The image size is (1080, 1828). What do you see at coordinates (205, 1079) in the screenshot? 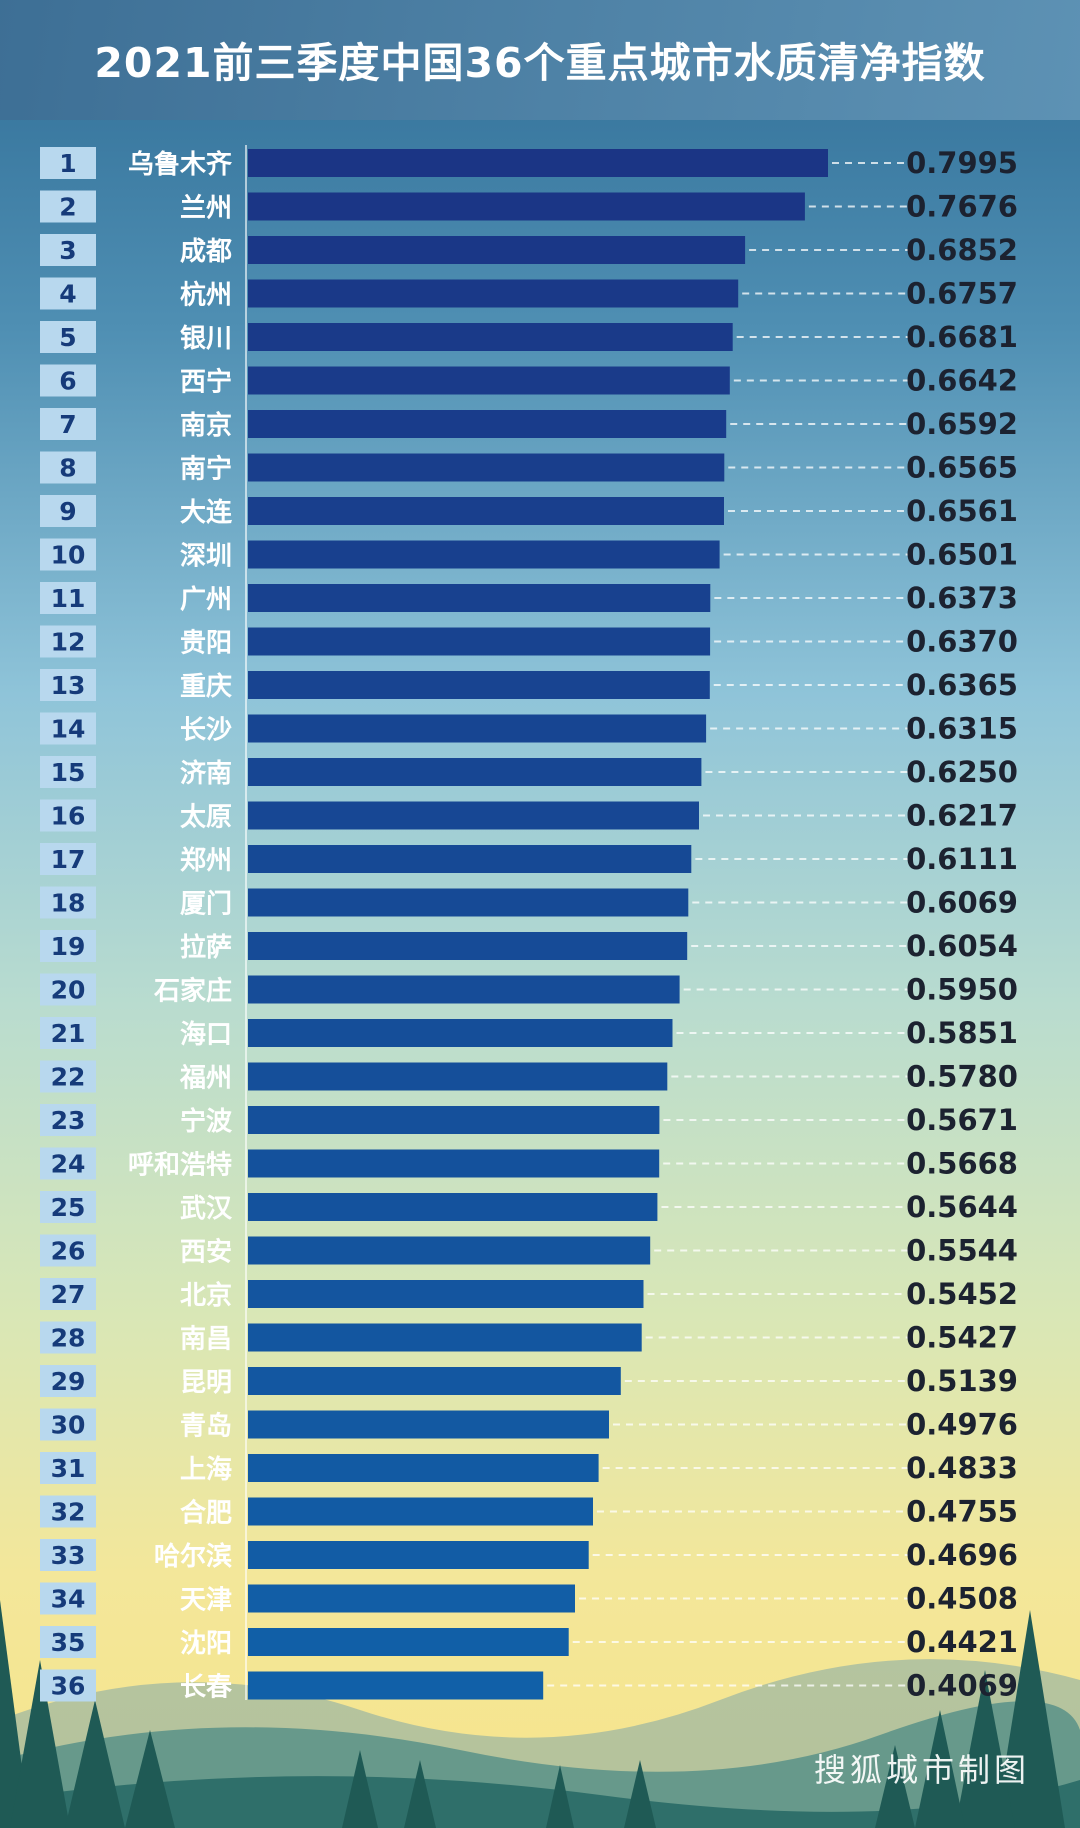
I see `city-label: 福州` at bounding box center [205, 1079].